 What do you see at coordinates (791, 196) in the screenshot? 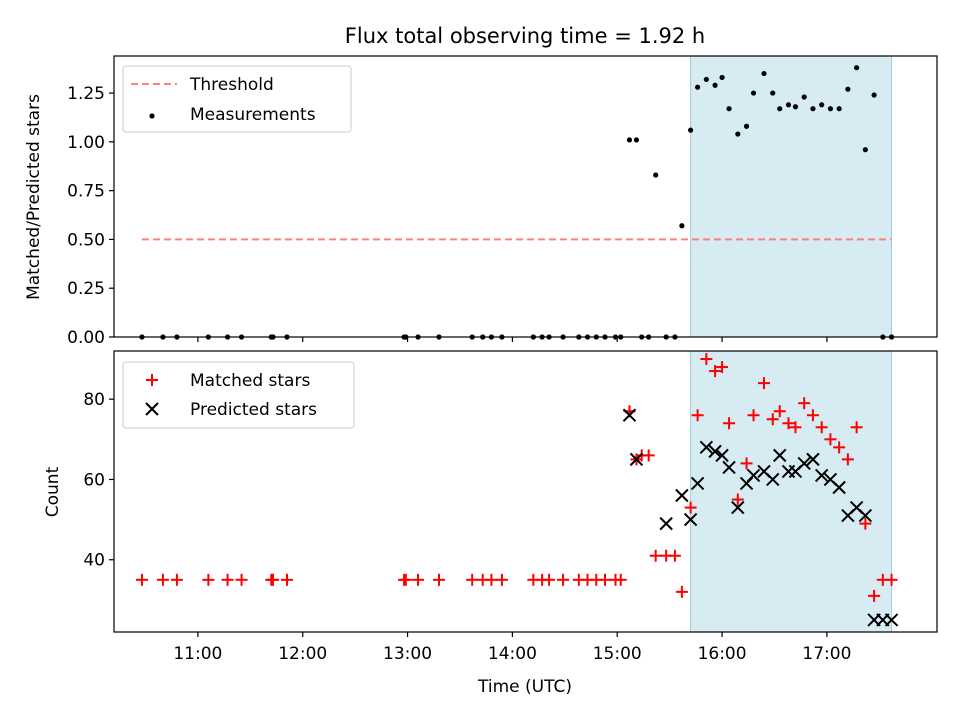
I see `top-shaded-region` at bounding box center [791, 196].